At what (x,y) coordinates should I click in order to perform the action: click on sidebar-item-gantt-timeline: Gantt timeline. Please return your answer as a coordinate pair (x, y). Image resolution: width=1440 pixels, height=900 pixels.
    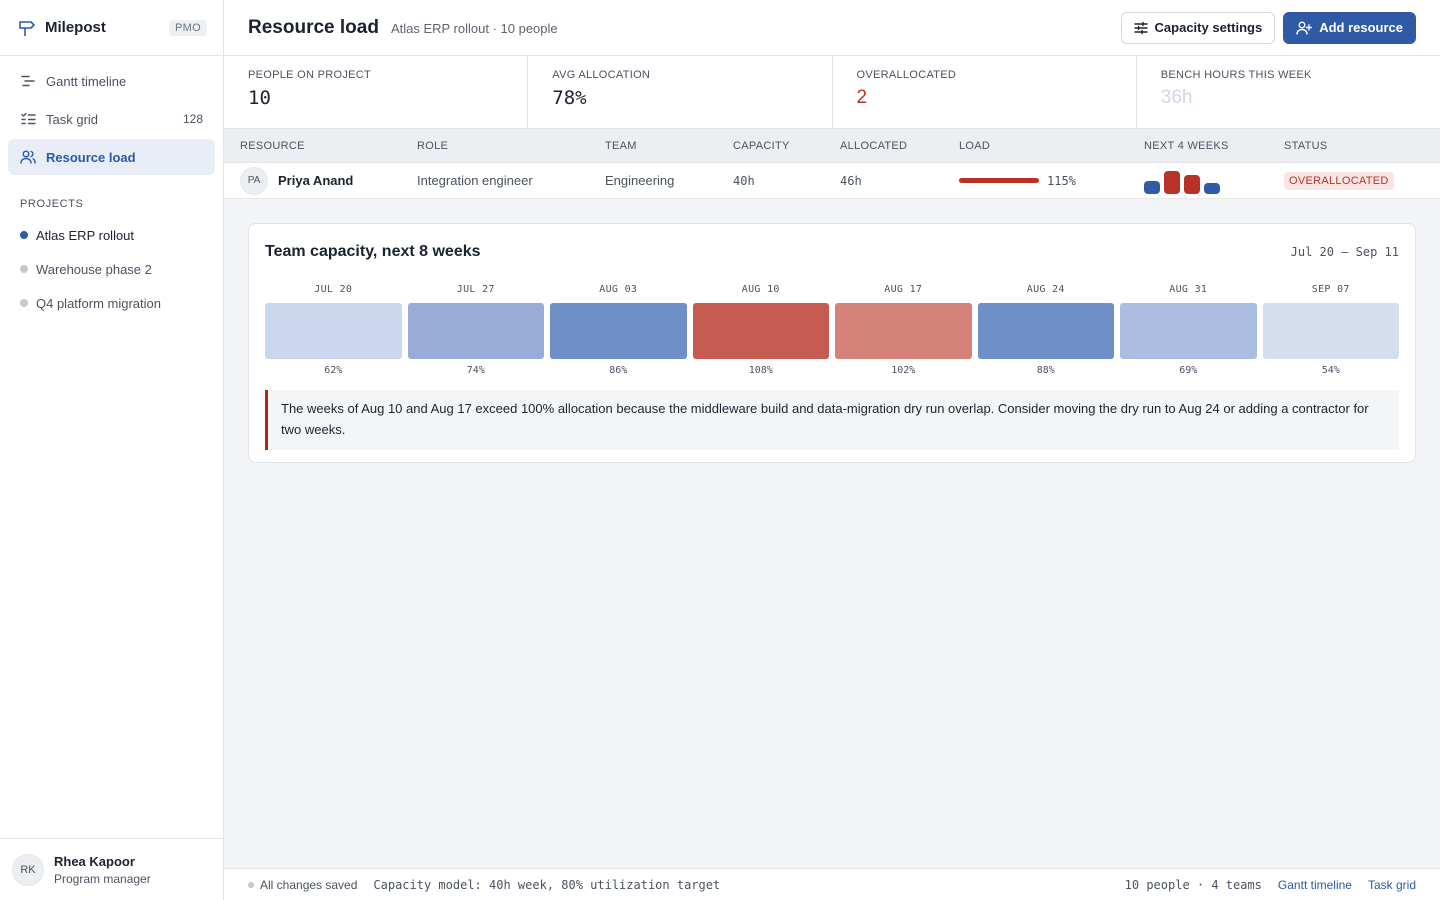
    Looking at the image, I should click on (111, 81).